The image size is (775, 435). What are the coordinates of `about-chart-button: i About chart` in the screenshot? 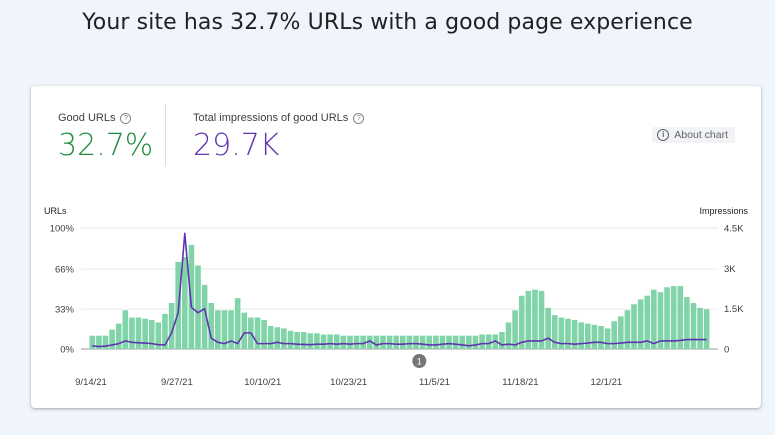 It's located at (693, 135).